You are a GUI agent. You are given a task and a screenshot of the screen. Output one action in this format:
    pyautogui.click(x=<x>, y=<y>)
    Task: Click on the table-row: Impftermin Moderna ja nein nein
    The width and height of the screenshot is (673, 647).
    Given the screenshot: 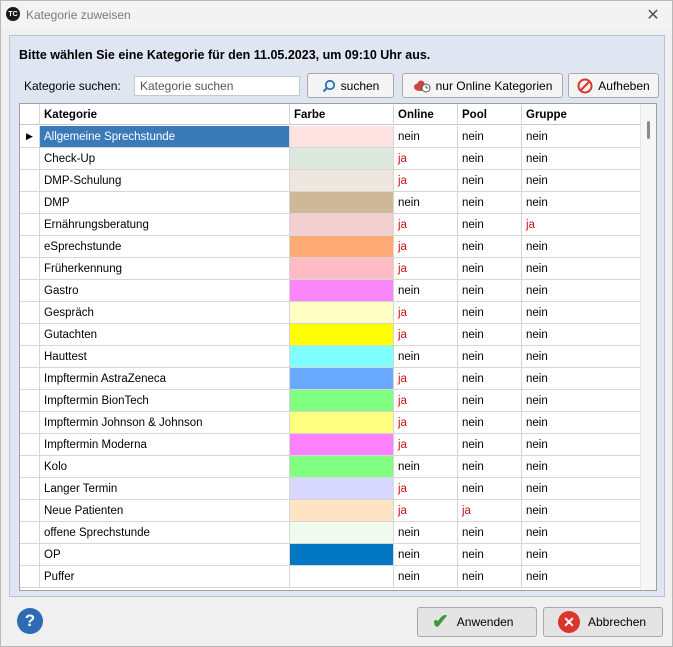 What is the action you would take?
    pyautogui.click(x=330, y=445)
    